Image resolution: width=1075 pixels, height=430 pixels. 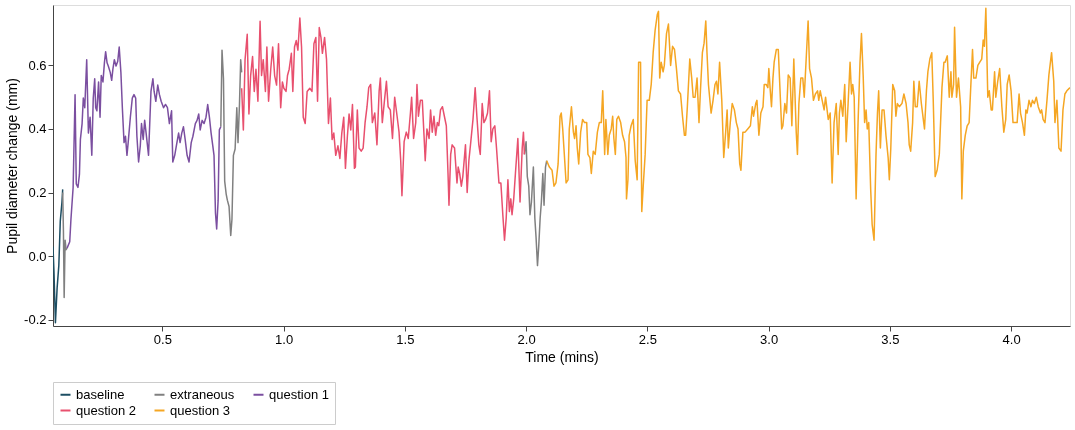 What do you see at coordinates (37, 193) in the screenshot?
I see `y-tick-label: 0.2` at bounding box center [37, 193].